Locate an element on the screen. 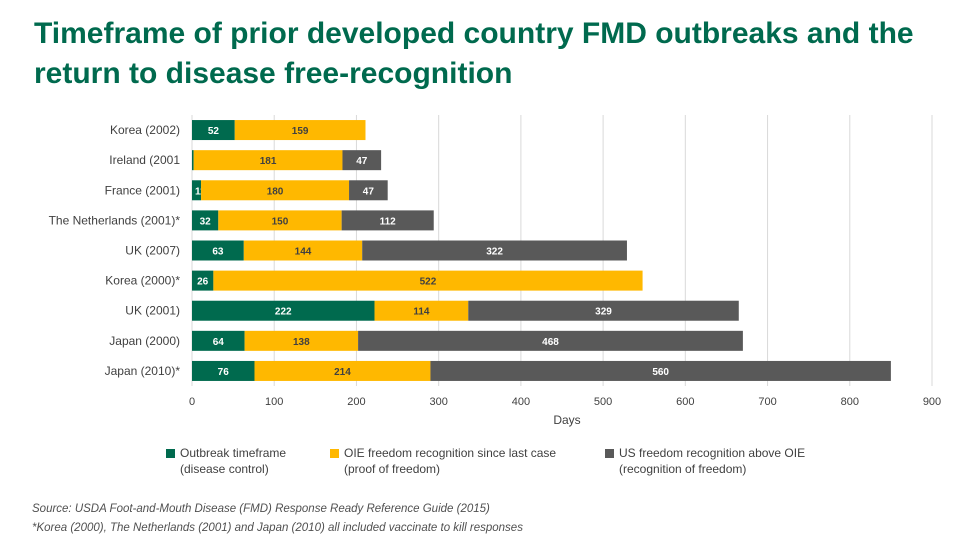 The height and width of the screenshot is (546, 977). legend-label-outbreak-line1: Outbreak timeframe is located at coordinates (233, 453).